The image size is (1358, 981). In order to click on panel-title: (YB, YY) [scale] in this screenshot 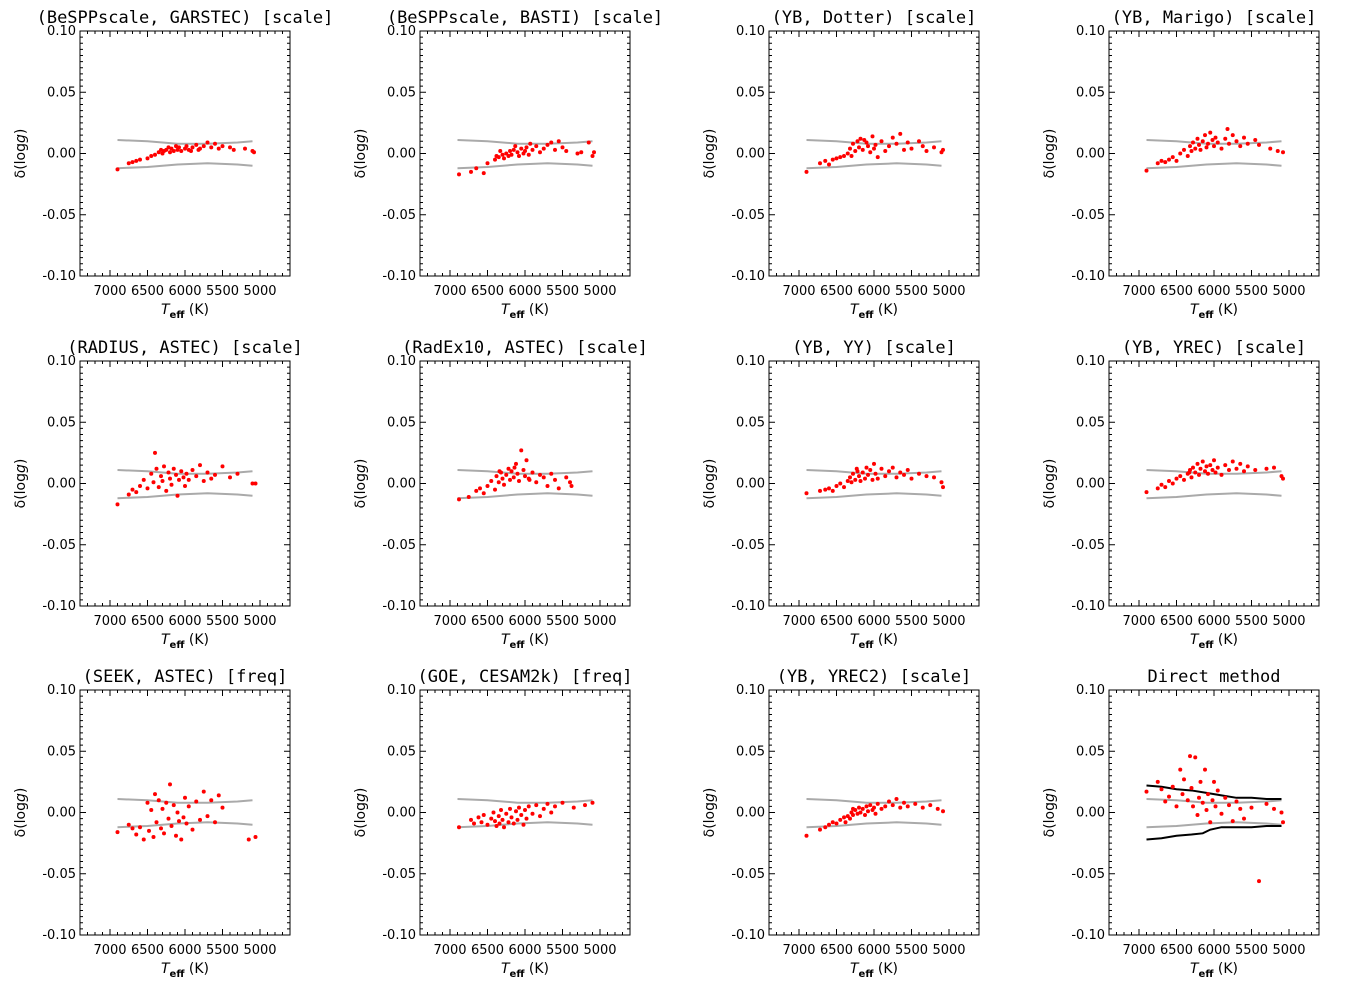, I will do `click(874, 348)`.